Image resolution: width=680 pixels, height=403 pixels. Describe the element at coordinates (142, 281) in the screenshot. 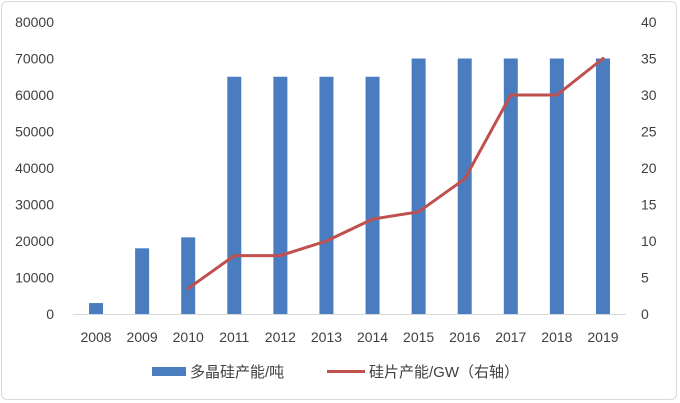

I see `bar-2009` at that location.